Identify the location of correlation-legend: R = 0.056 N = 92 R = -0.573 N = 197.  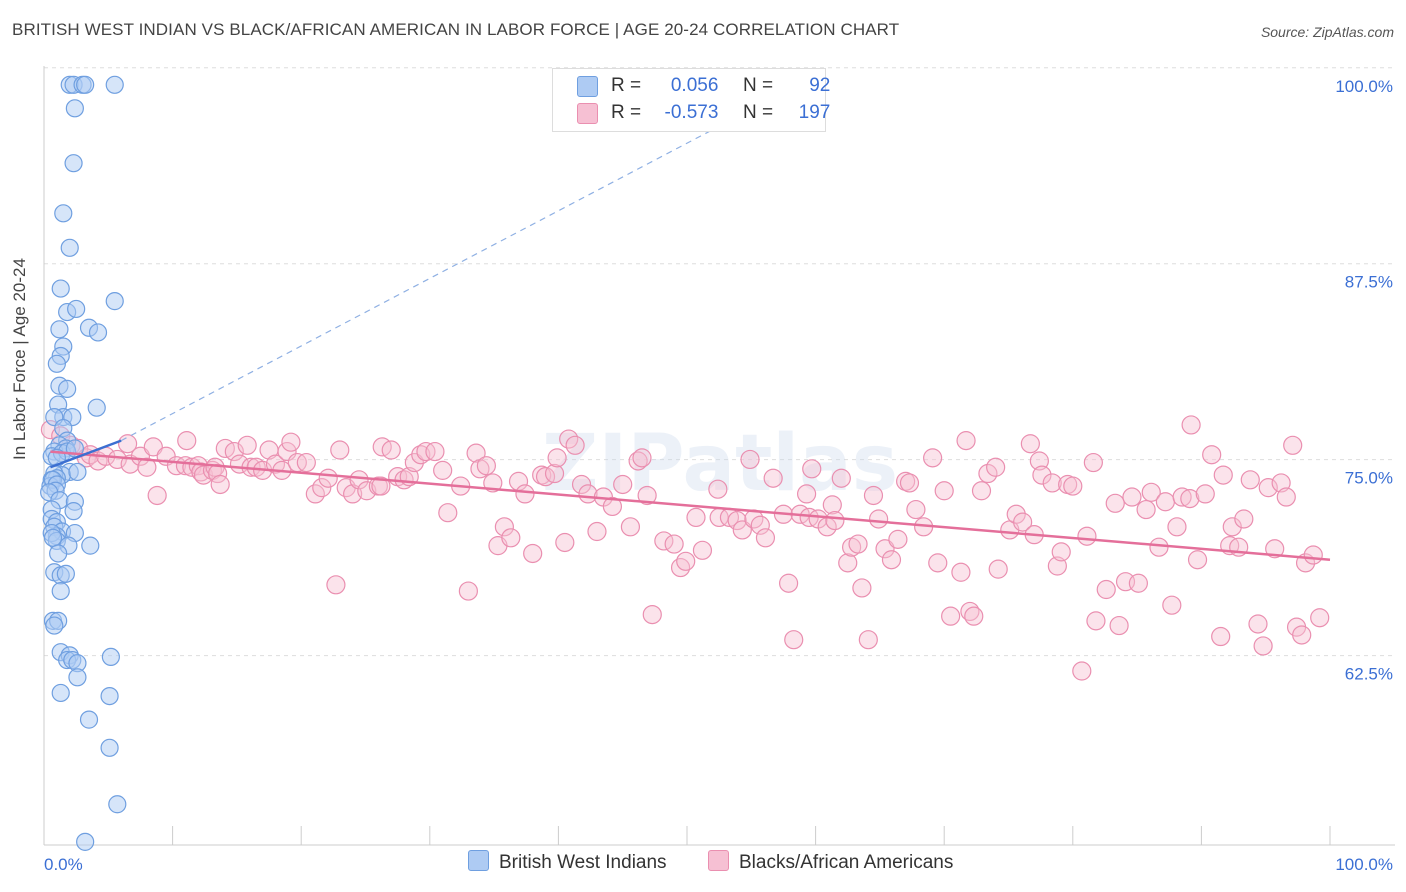
(691, 100).